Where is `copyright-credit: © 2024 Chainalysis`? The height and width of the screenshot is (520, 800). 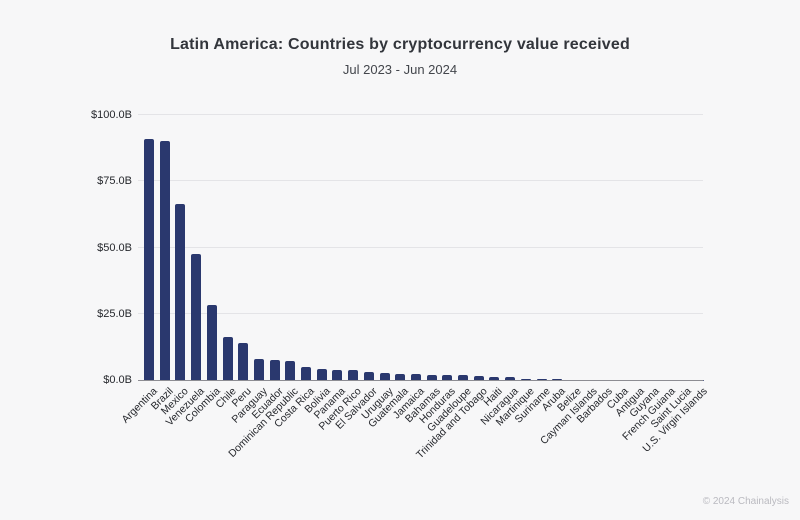
copyright-credit: © 2024 Chainalysis is located at coordinates (745, 501).